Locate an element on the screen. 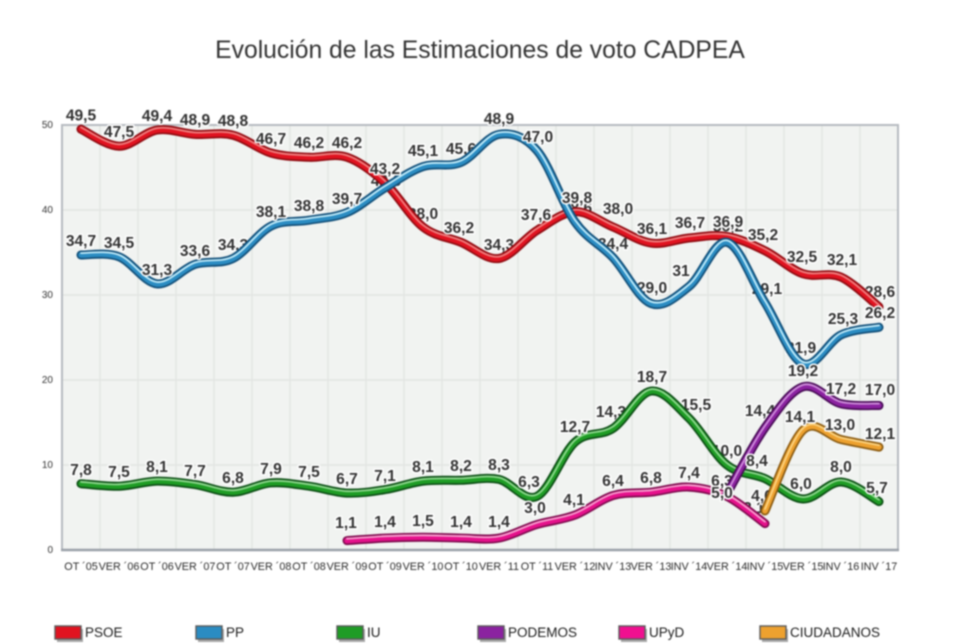 Image resolution: width=980 pixels, height=644 pixels. svg-text: 15,5 is located at coordinates (696, 405).